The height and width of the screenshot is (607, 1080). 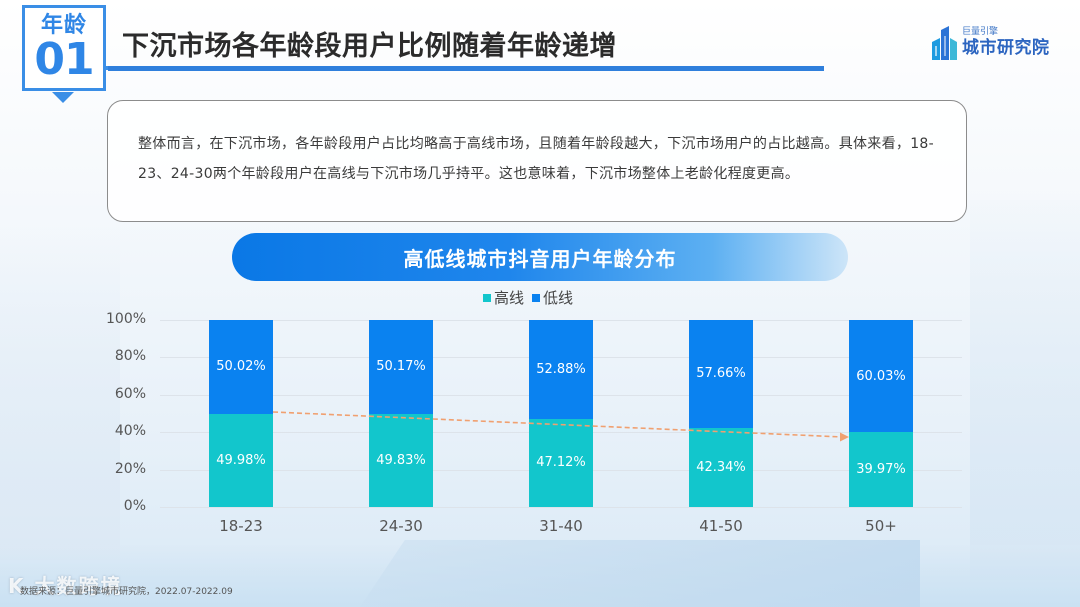 I want to click on x-axis-line, so click(x=561, y=507).